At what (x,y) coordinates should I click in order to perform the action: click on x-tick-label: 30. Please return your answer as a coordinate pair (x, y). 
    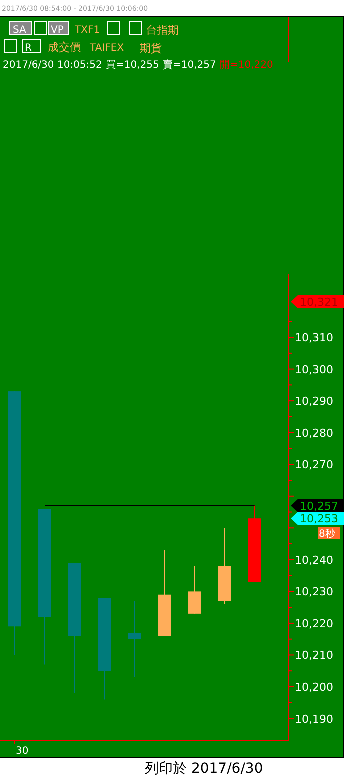
    Looking at the image, I should click on (22, 751).